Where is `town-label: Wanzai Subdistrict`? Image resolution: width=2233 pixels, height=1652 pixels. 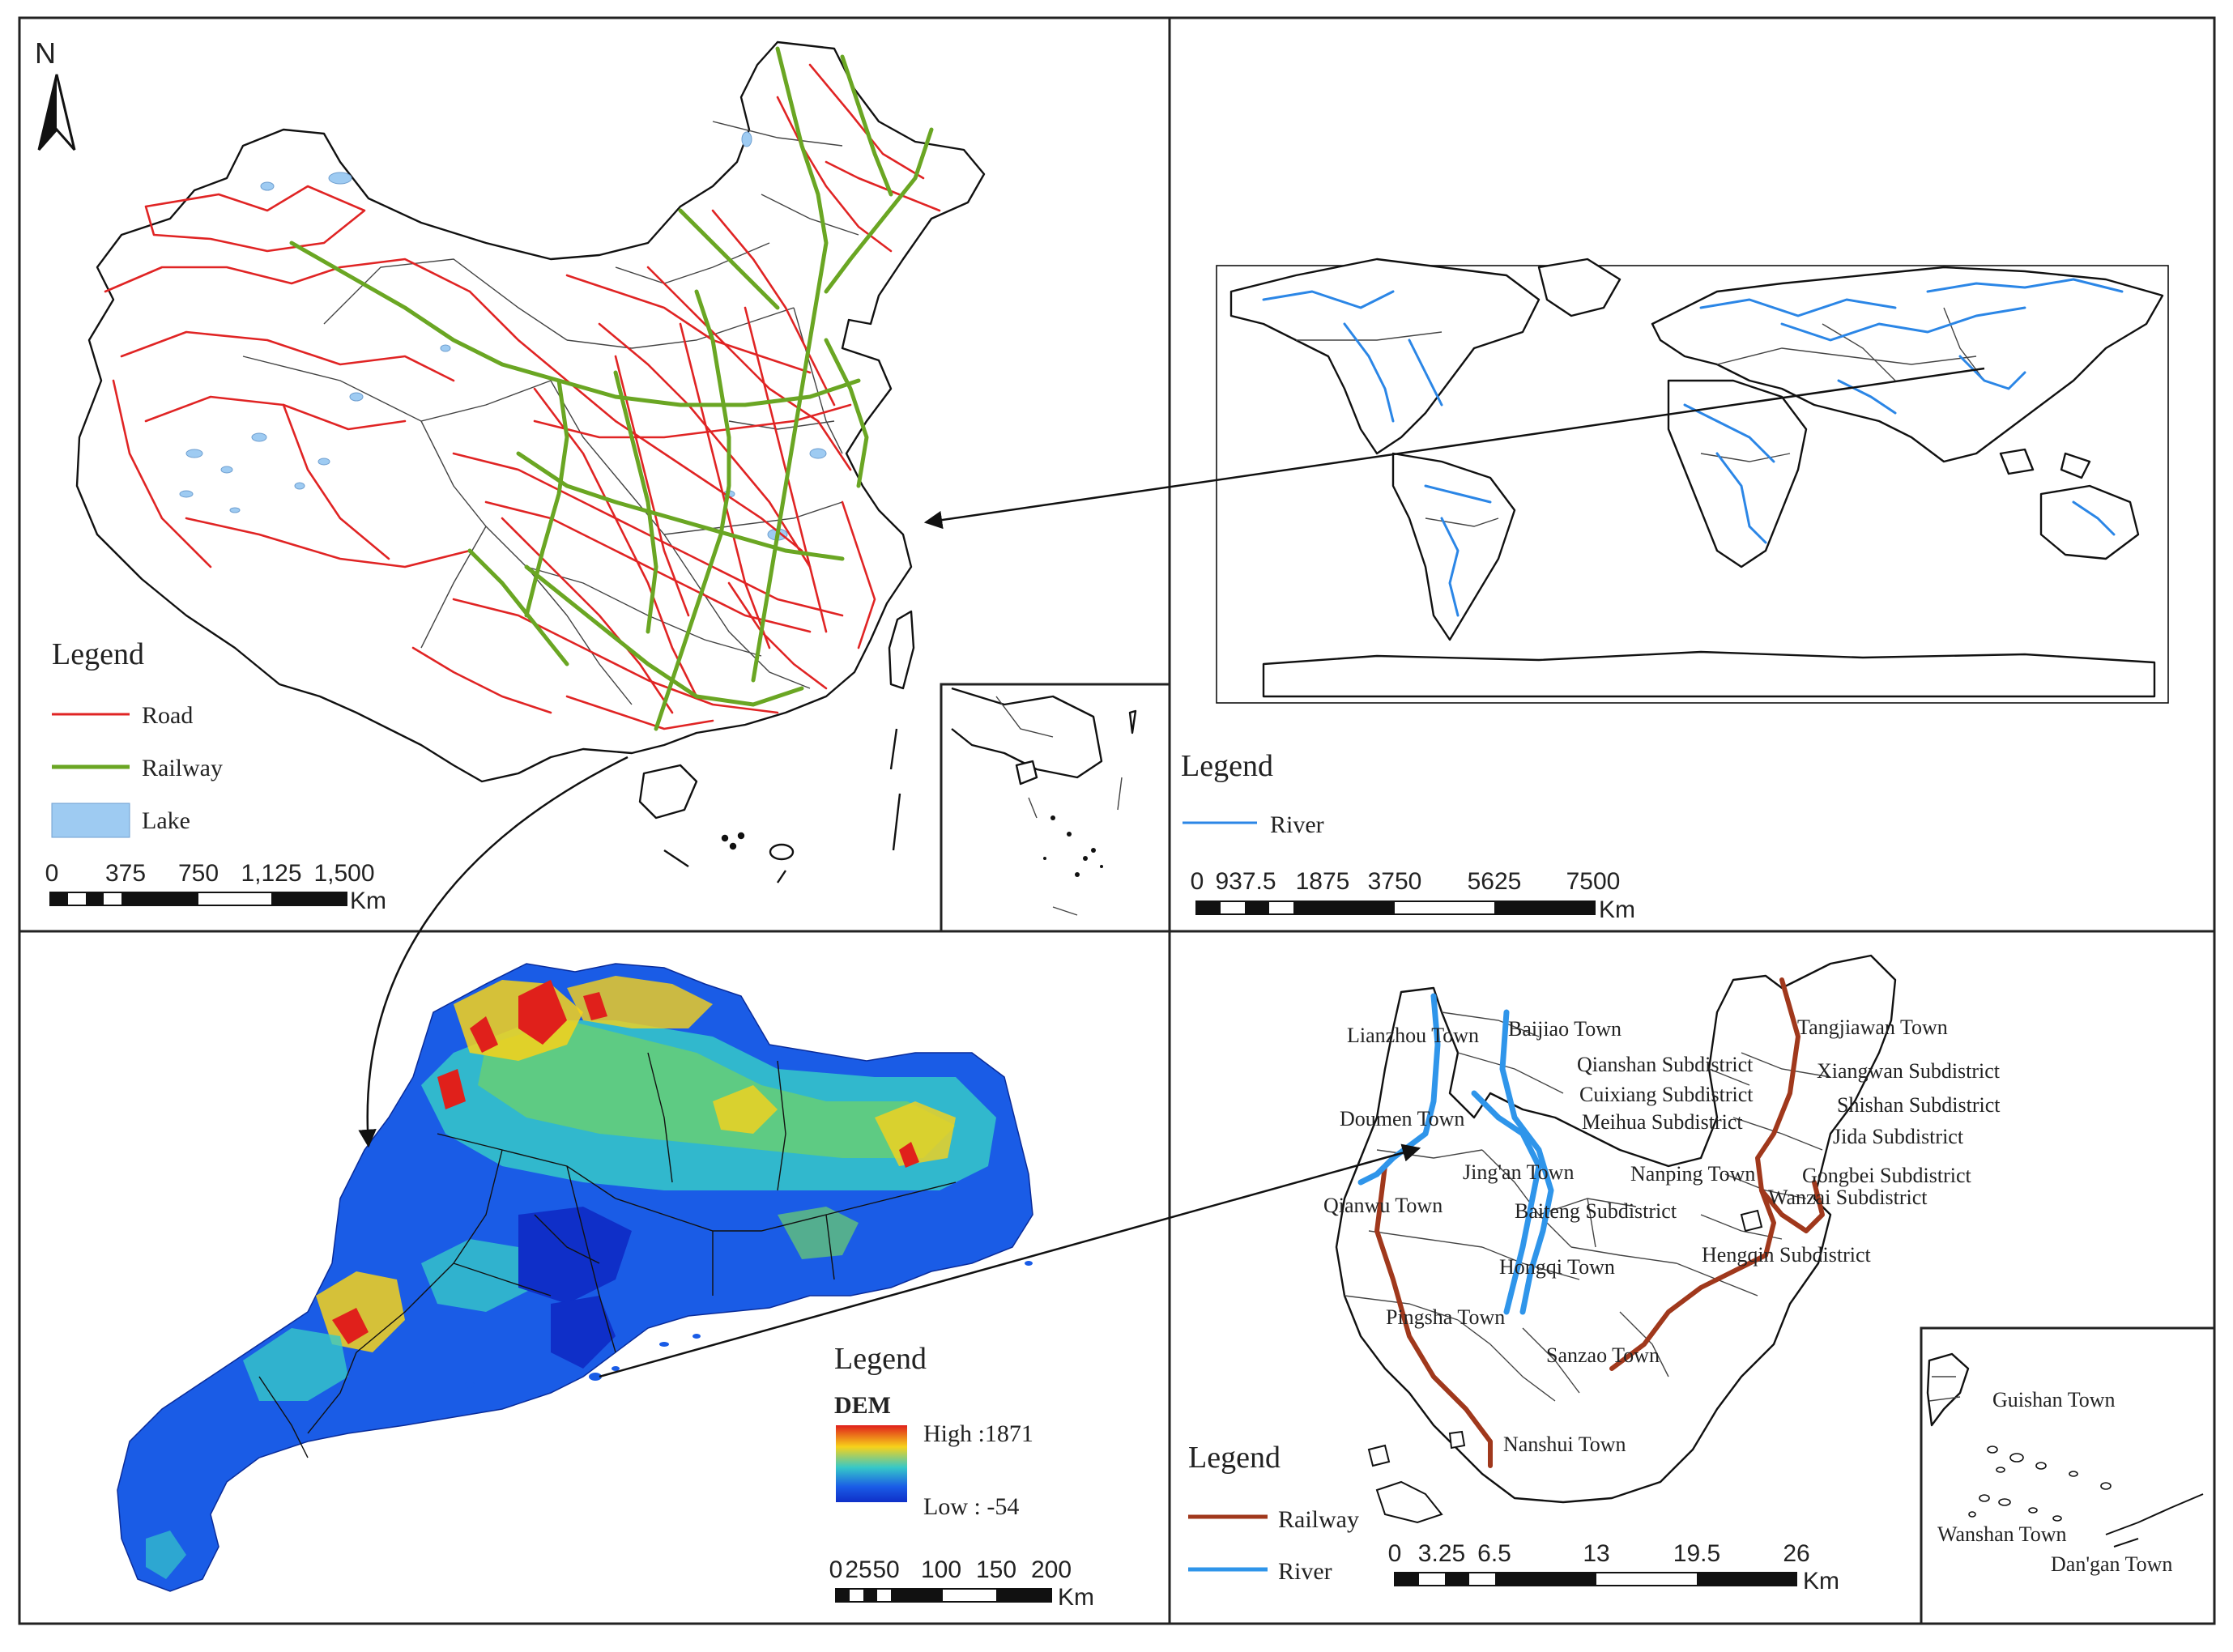 town-label: Wanzai Subdistrict is located at coordinates (1848, 1197).